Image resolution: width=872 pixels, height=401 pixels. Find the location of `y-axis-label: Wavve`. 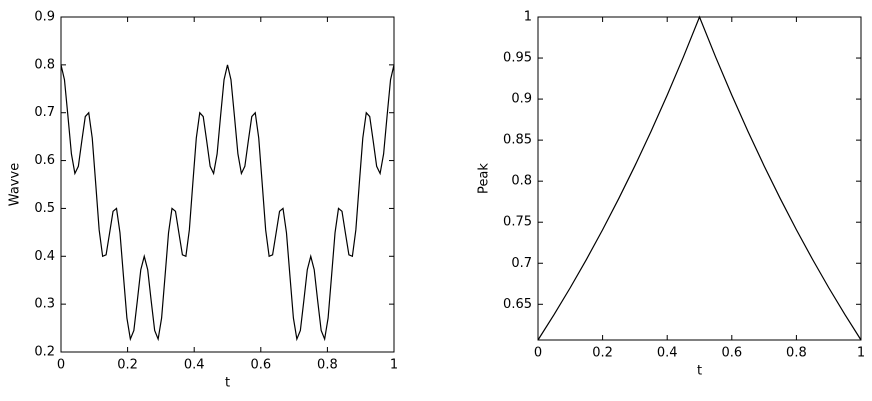

y-axis-label: Wavve is located at coordinates (15, 184).